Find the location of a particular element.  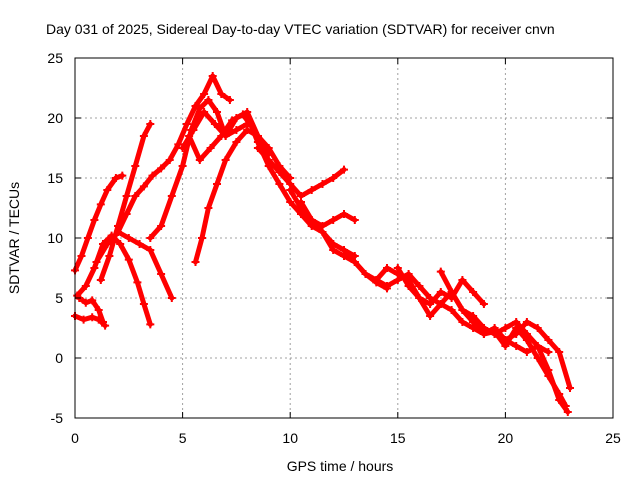

x-tick-label: 5 is located at coordinates (183, 438).